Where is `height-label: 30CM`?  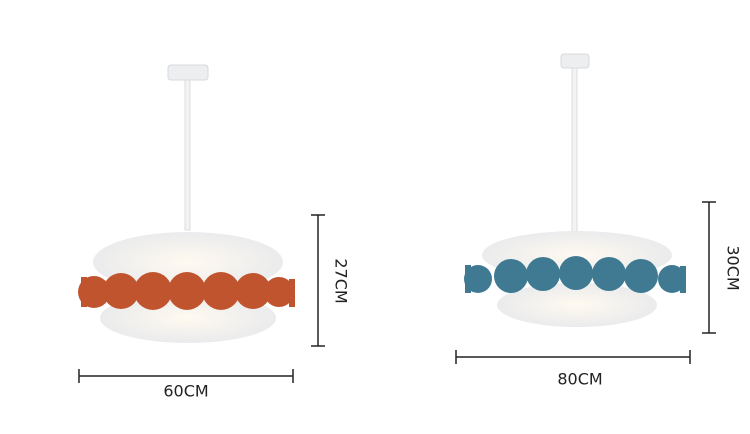 height-label: 30CM is located at coordinates (733, 267).